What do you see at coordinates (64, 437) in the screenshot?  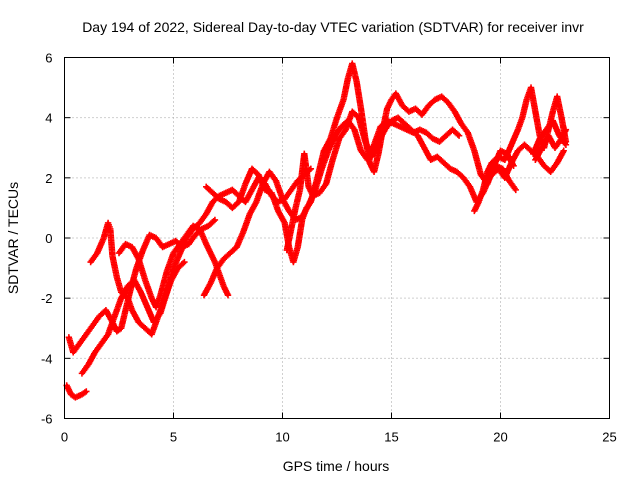 I see `x-tick-label: 0` at bounding box center [64, 437].